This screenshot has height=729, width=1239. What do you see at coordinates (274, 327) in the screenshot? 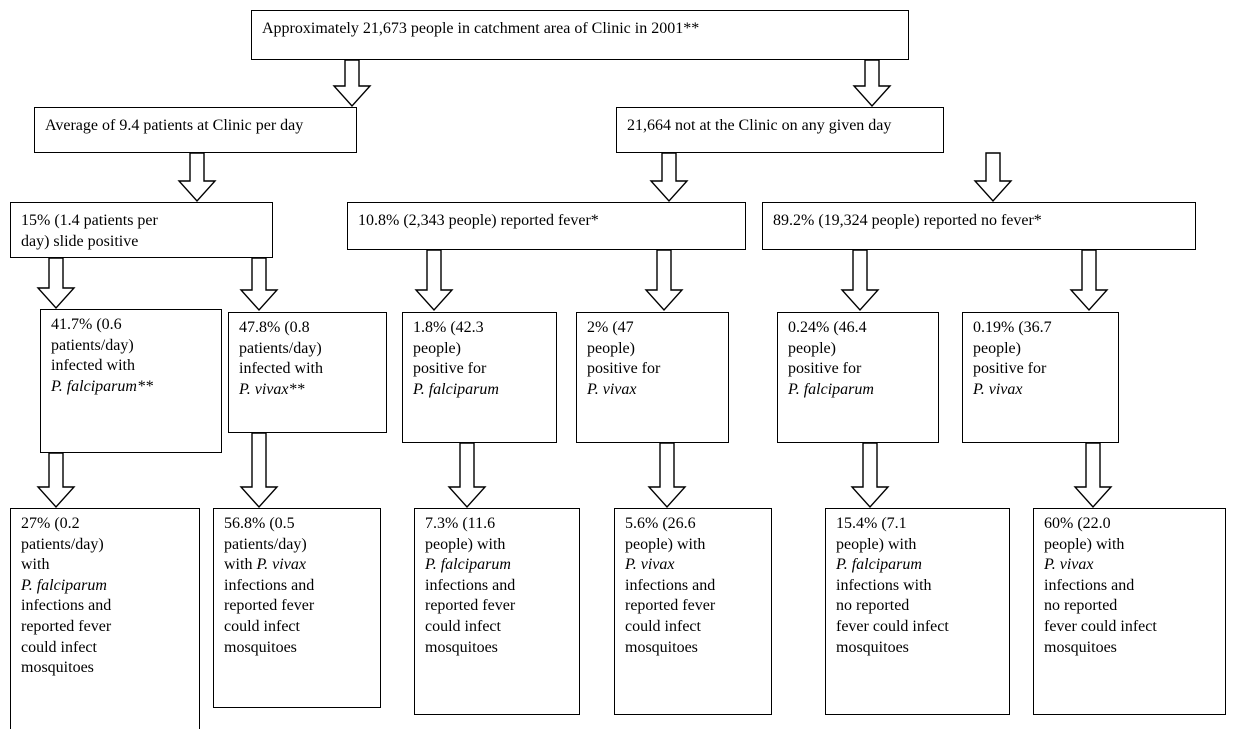
I see `mid-line: 47.8% (0.8` at bounding box center [274, 327].